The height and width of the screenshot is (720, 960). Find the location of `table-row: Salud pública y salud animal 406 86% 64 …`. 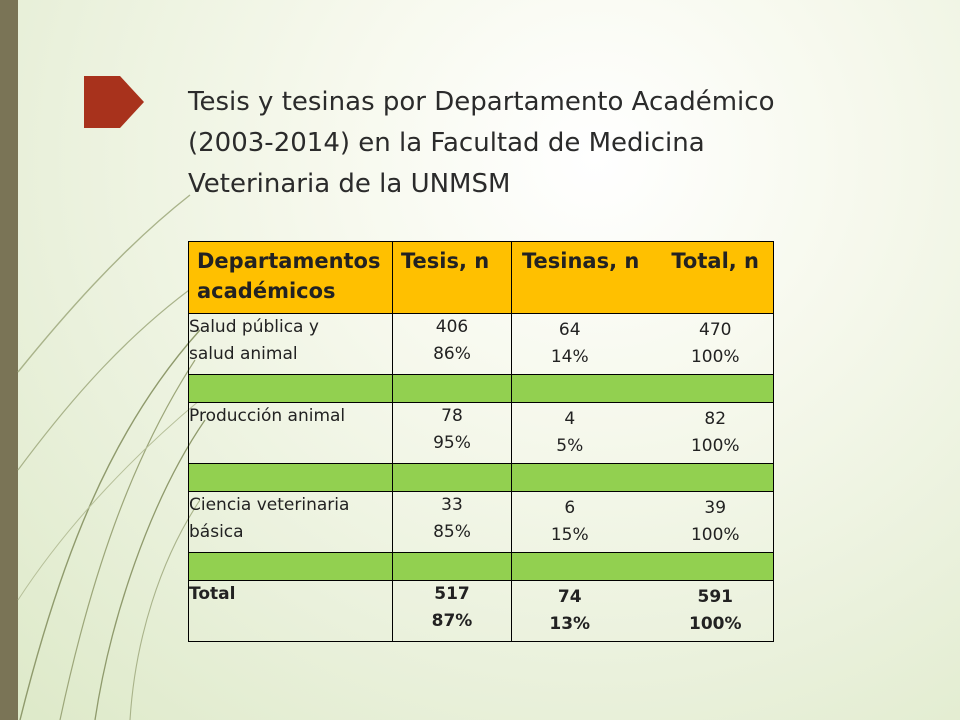

table-row: Salud pública y salud animal 406 86% 64 … is located at coordinates (481, 344).